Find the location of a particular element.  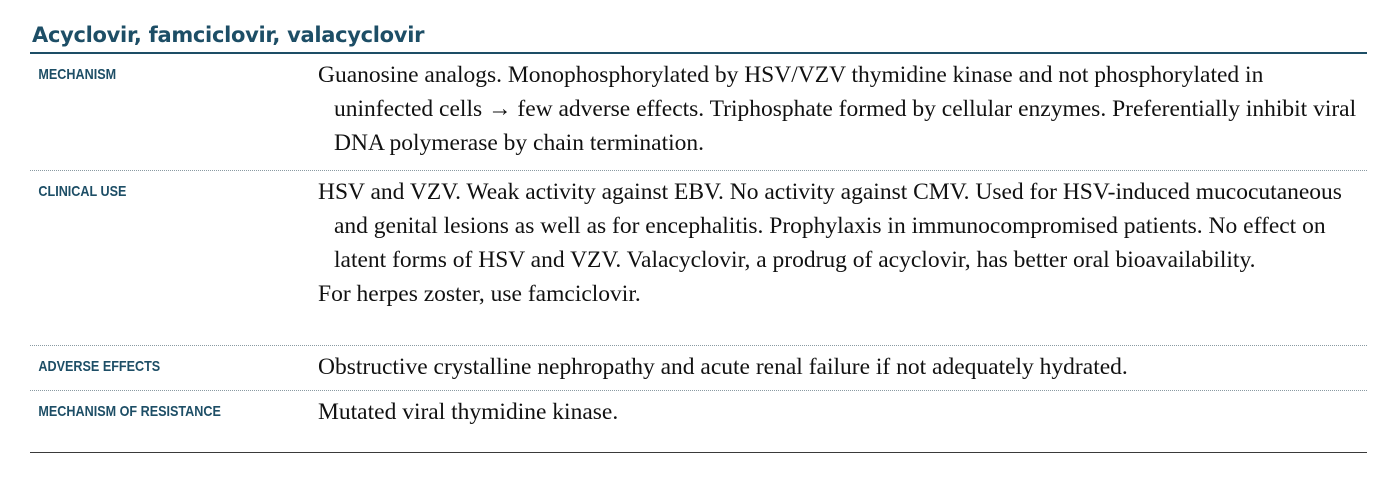

row-label: ADVERSE EFFECTS is located at coordinates (99, 366).